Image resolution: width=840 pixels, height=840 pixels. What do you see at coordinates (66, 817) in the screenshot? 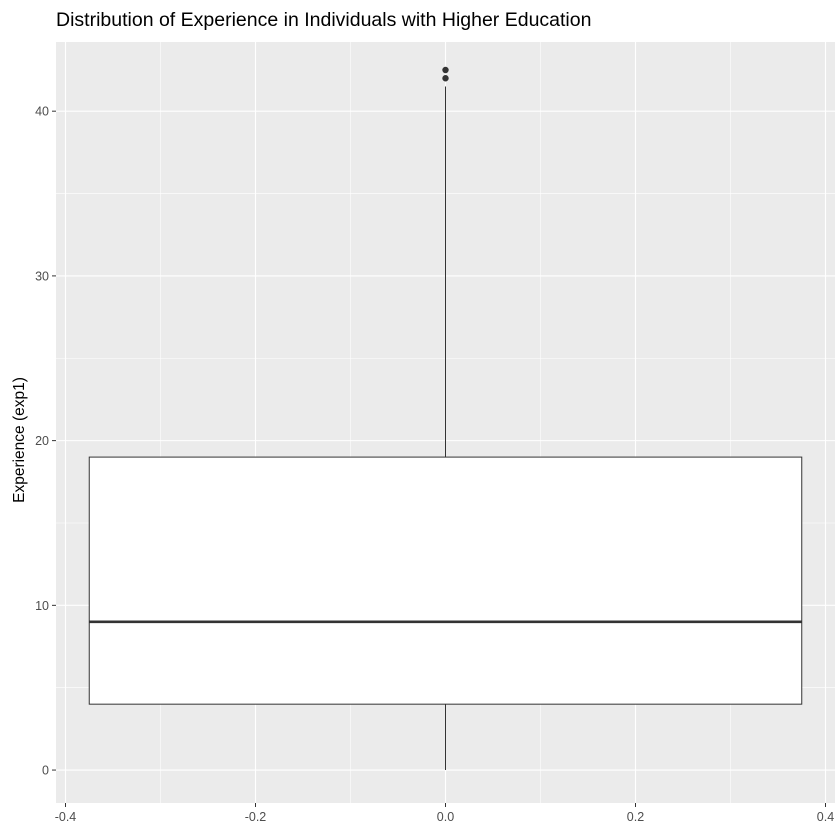
I see `x-tick-label: -0.4` at bounding box center [66, 817].